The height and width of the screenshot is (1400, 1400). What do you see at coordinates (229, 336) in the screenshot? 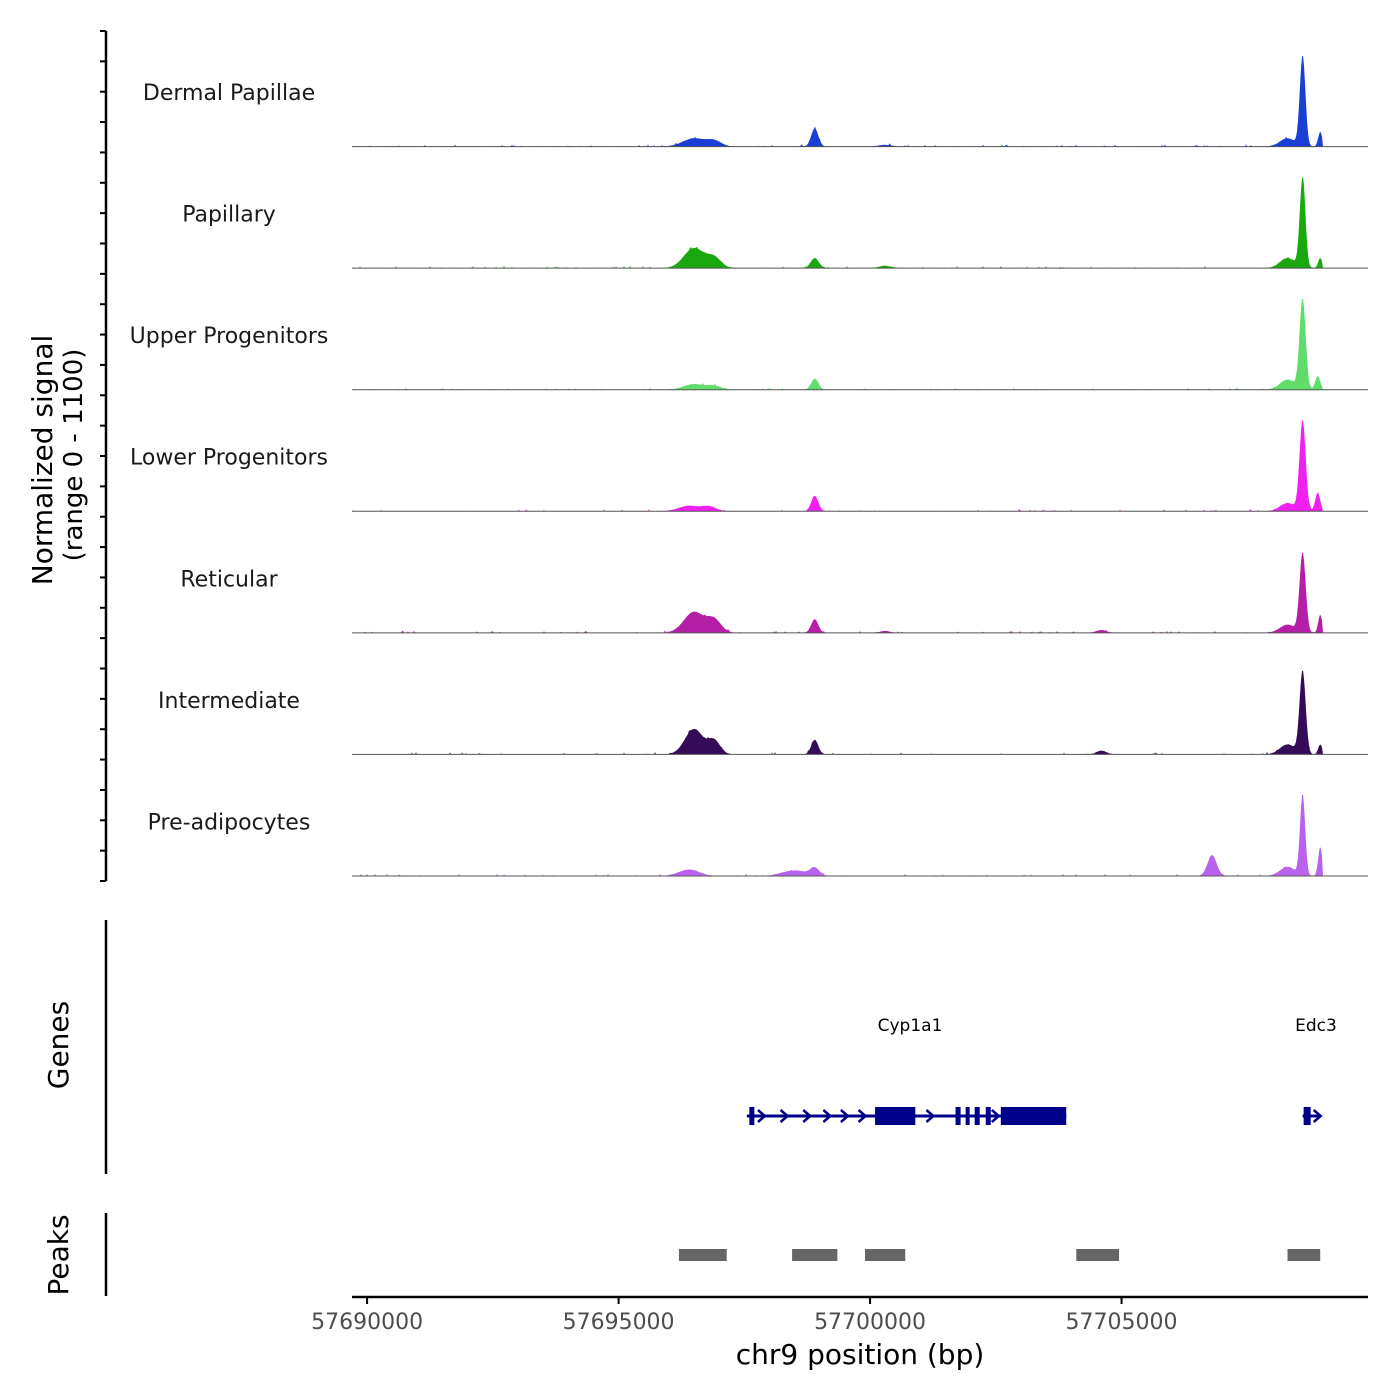
I see `track-label: Upper Progenitors` at bounding box center [229, 336].